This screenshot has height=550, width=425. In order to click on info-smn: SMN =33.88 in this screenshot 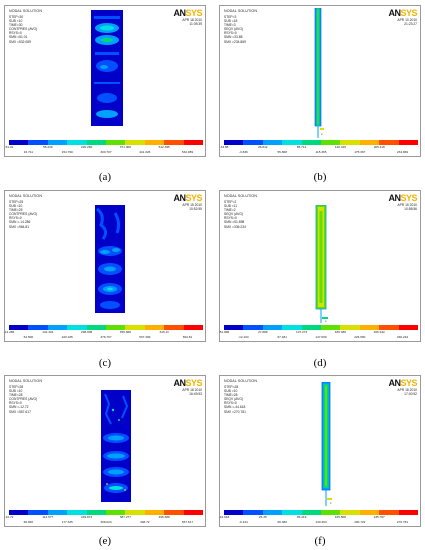, I will do `click(233, 37)`.